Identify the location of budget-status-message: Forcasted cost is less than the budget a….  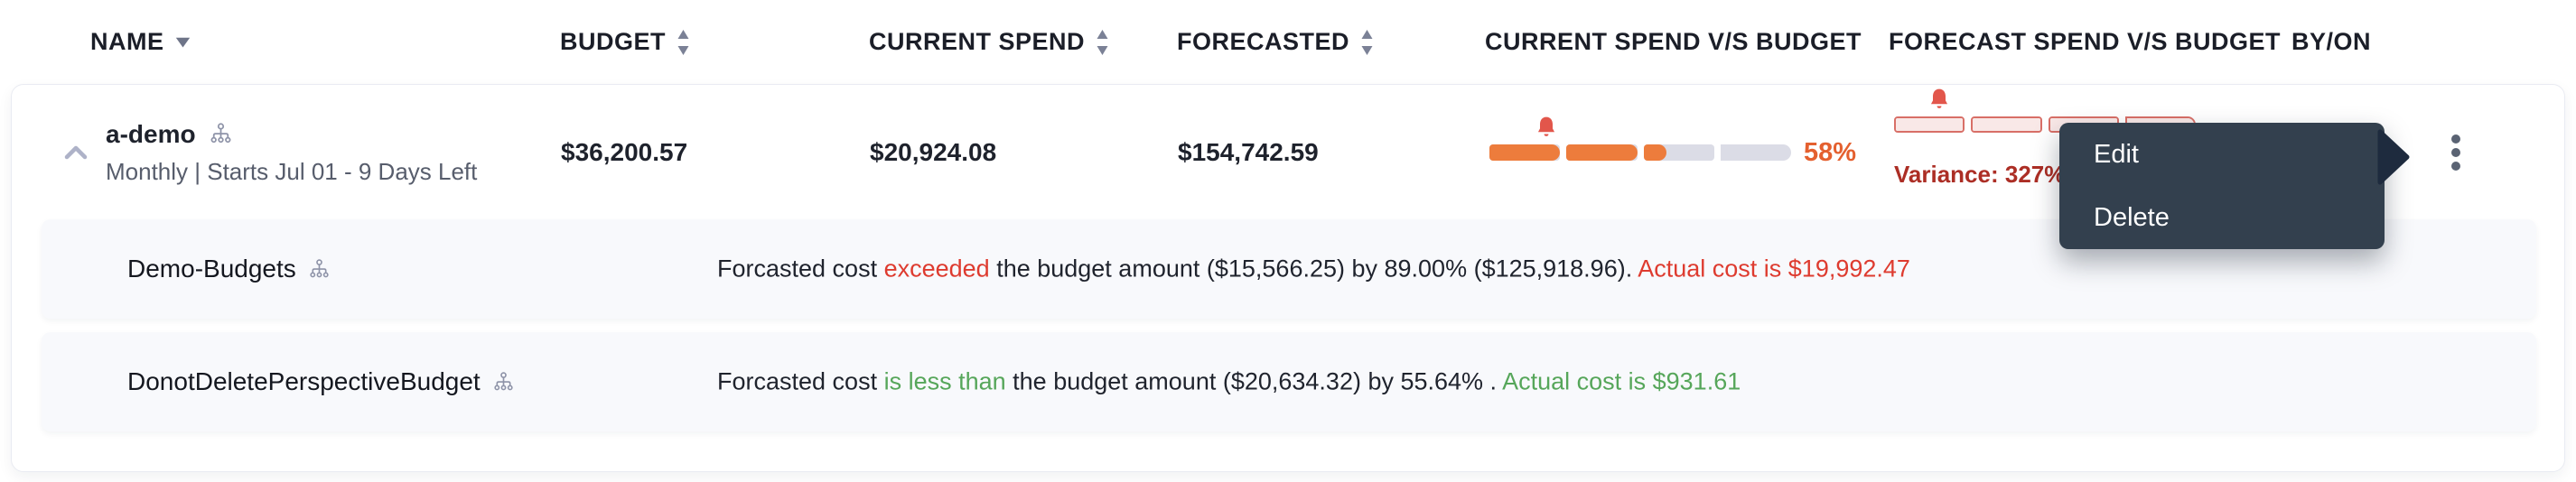
(1229, 382).